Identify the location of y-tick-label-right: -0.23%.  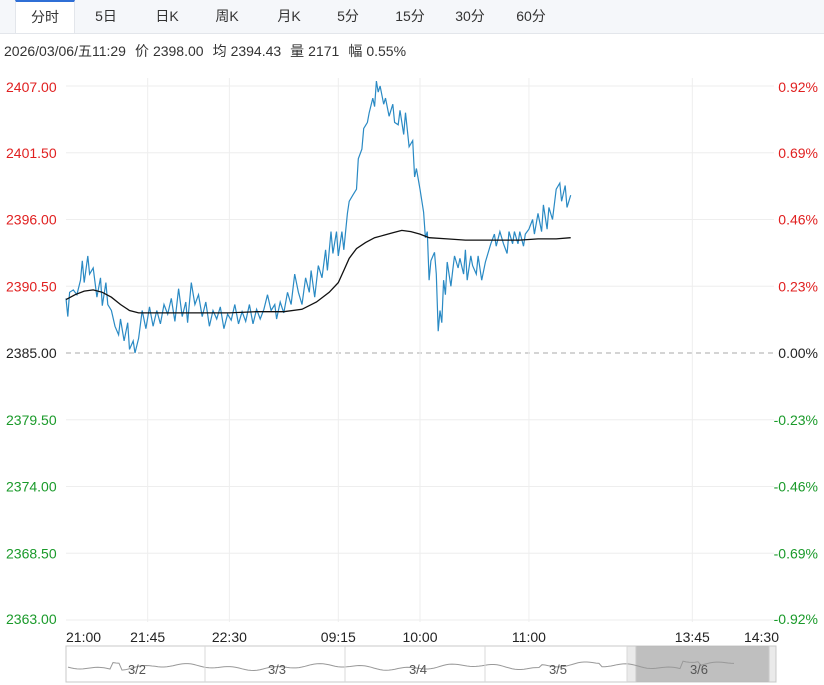
(796, 420).